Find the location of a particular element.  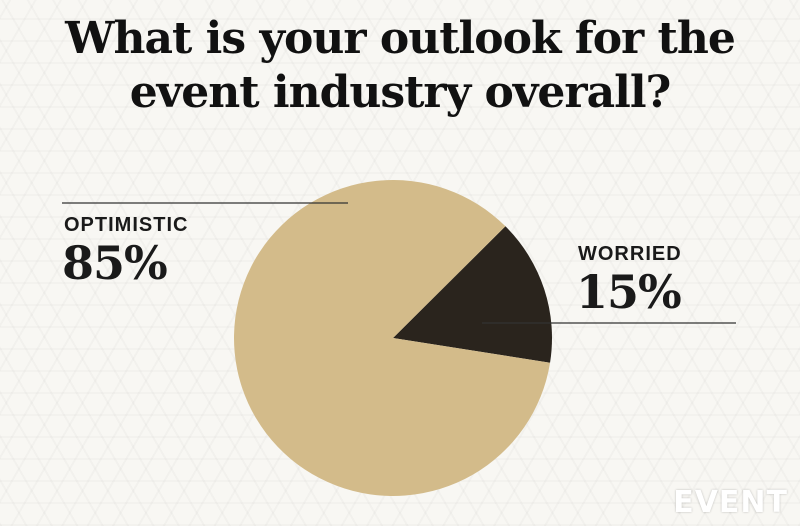

brand-logo: EVENT is located at coordinates (730, 502).